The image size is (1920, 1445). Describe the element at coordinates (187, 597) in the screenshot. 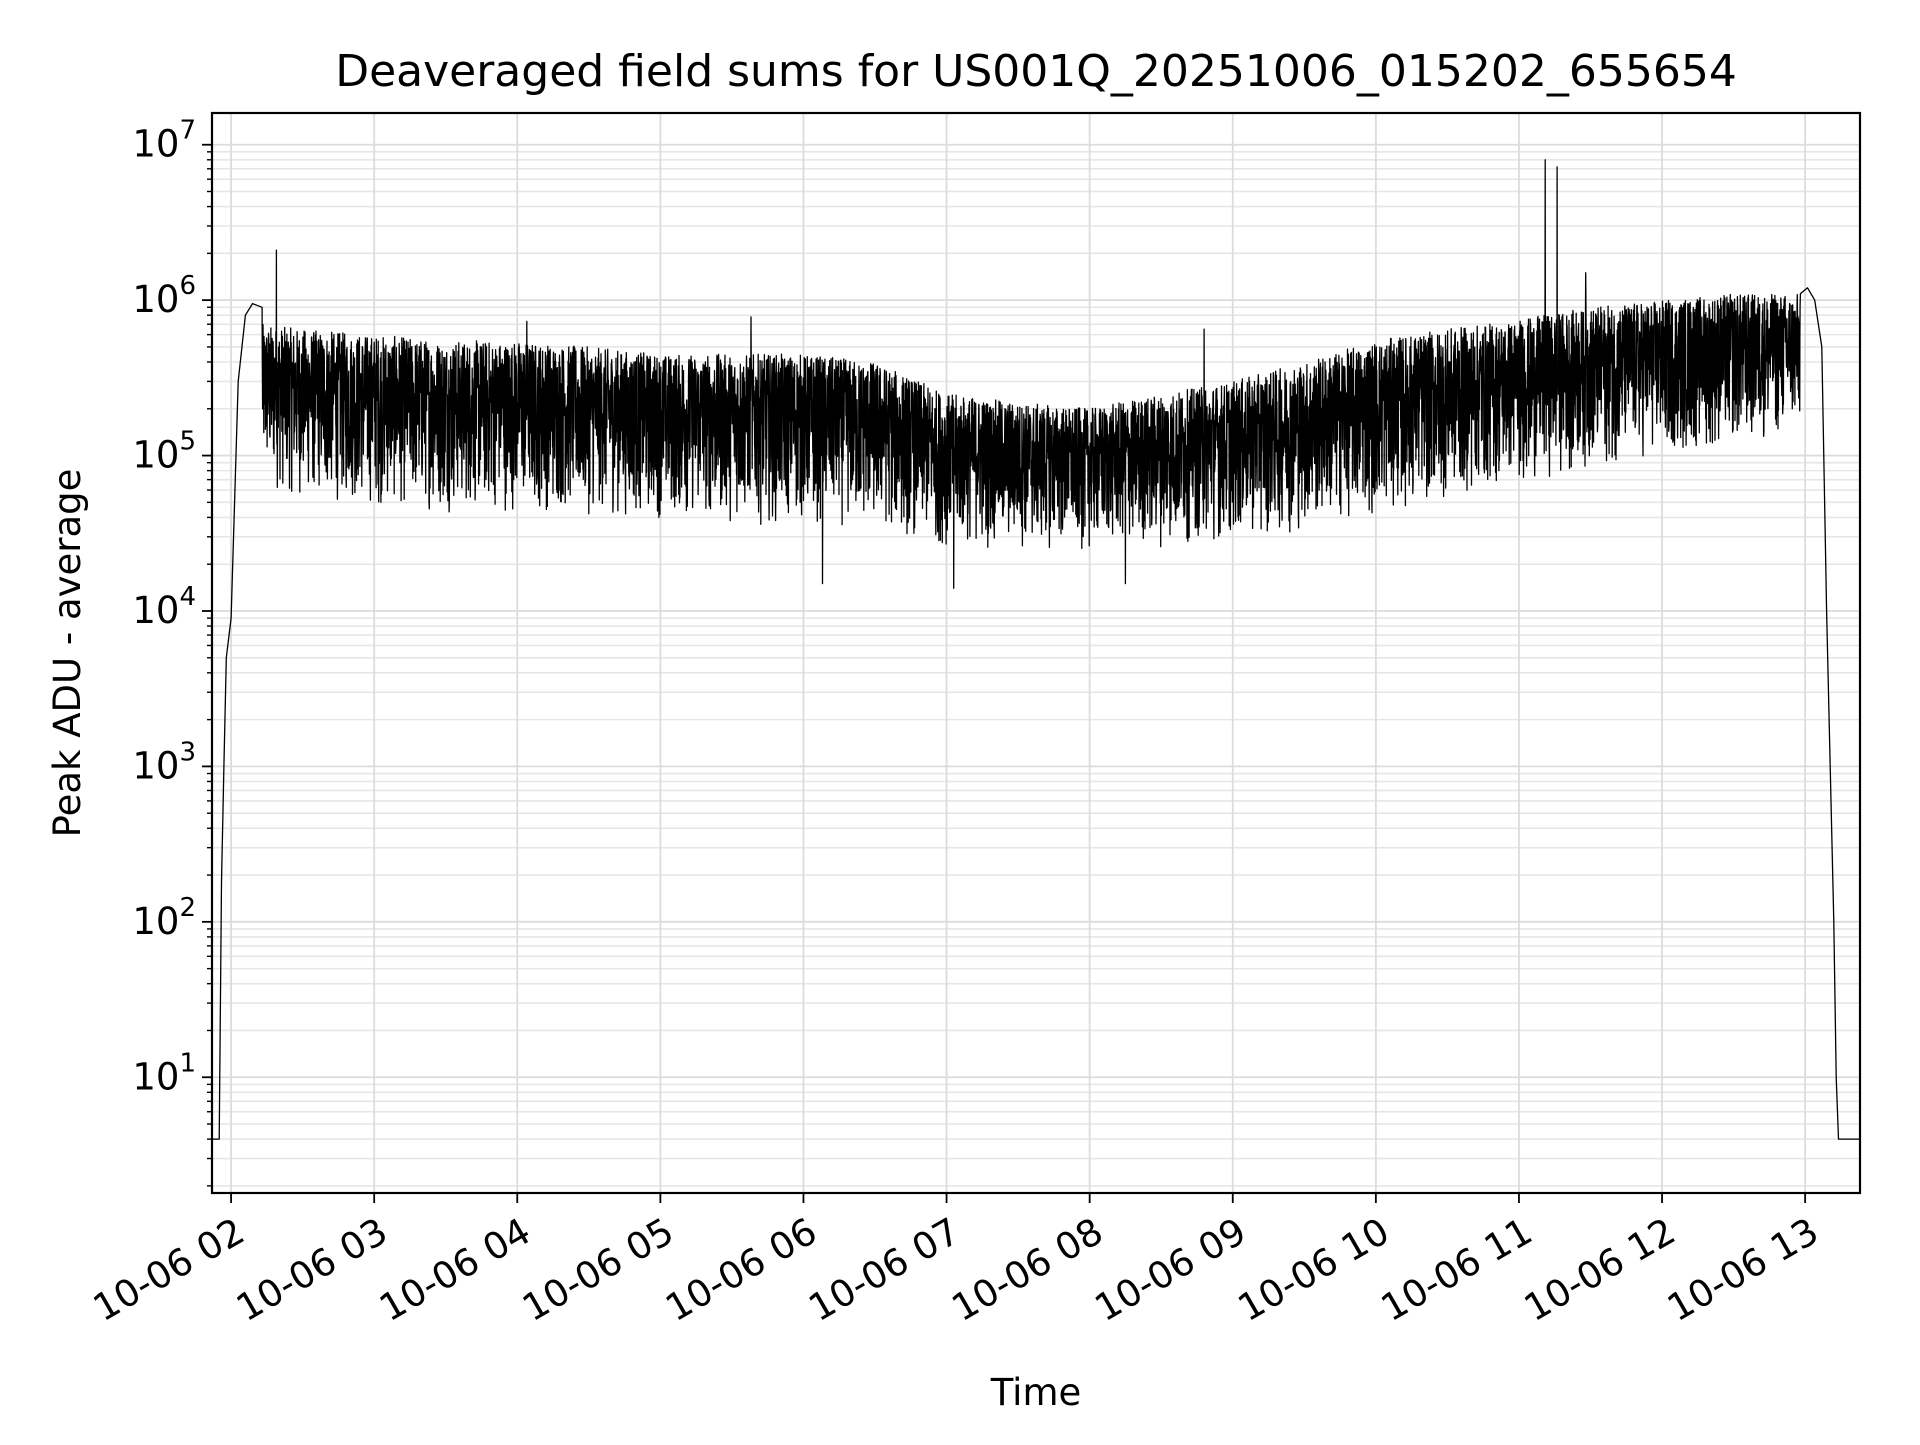

I see `y-tick-label-exponent: 4` at that location.